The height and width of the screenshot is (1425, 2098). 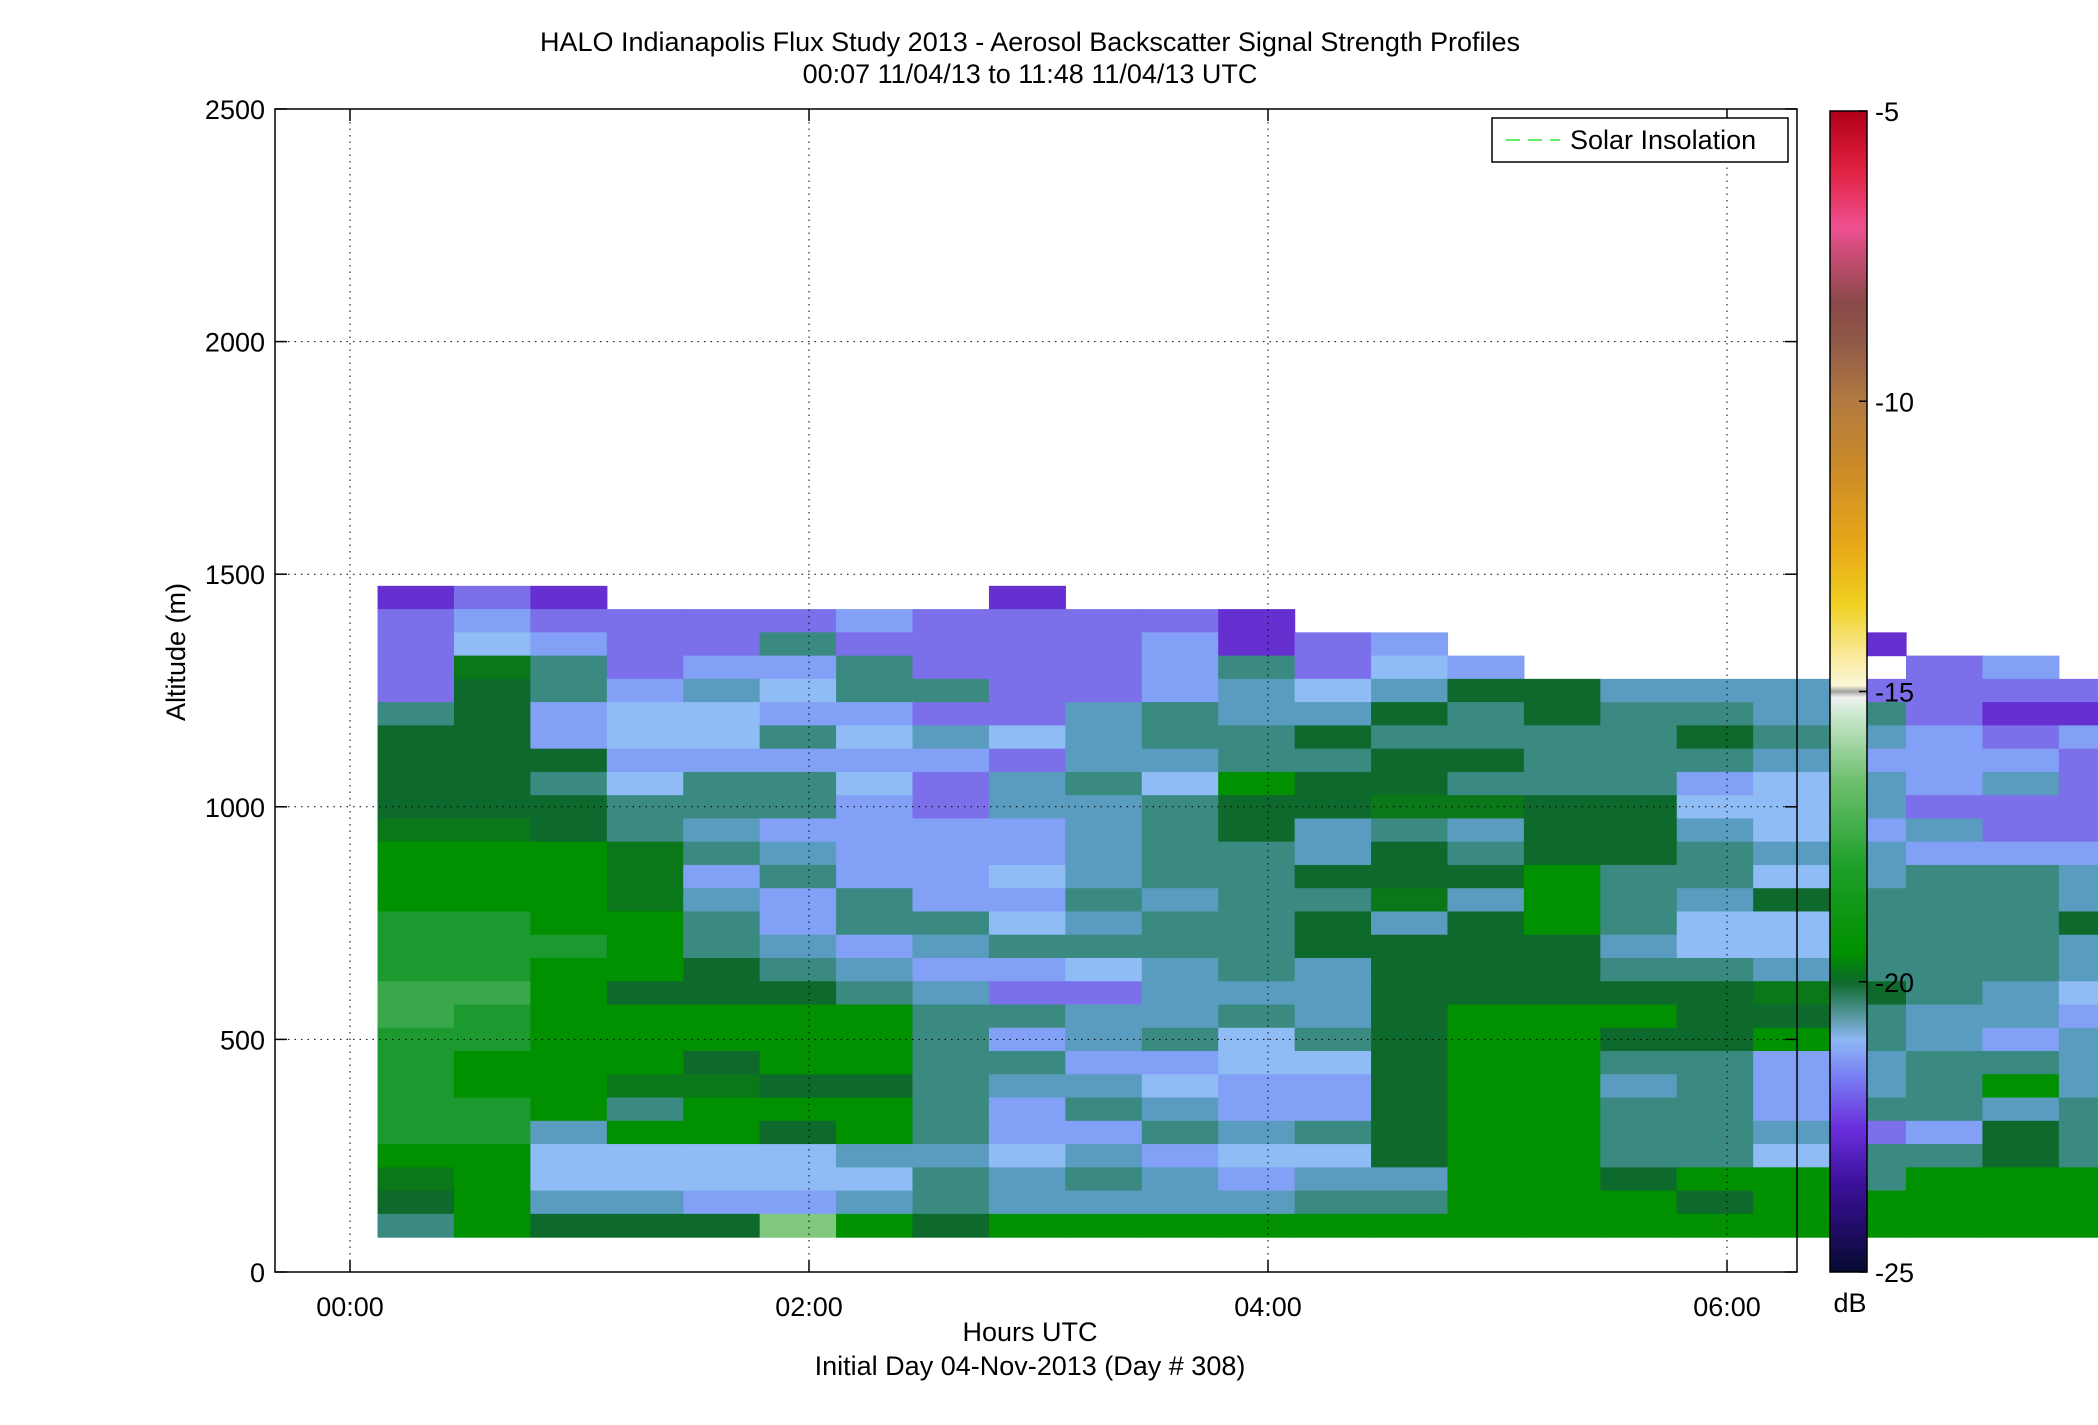 What do you see at coordinates (1894, 693) in the screenshot?
I see `colorbar-tick-label: -15` at bounding box center [1894, 693].